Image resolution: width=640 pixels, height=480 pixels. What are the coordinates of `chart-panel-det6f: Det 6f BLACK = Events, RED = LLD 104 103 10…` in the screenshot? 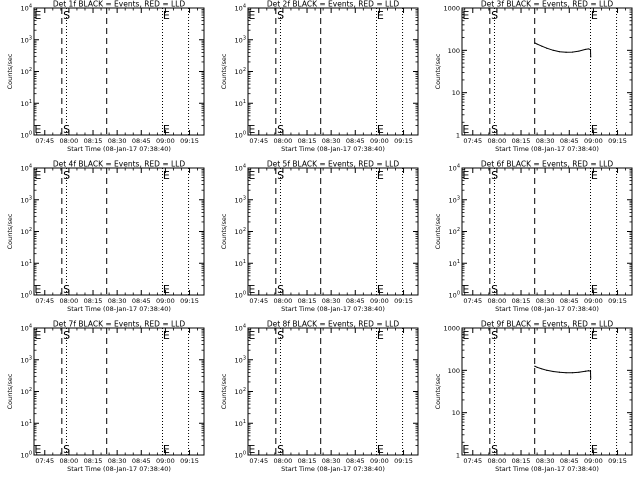 It's located at (533, 236).